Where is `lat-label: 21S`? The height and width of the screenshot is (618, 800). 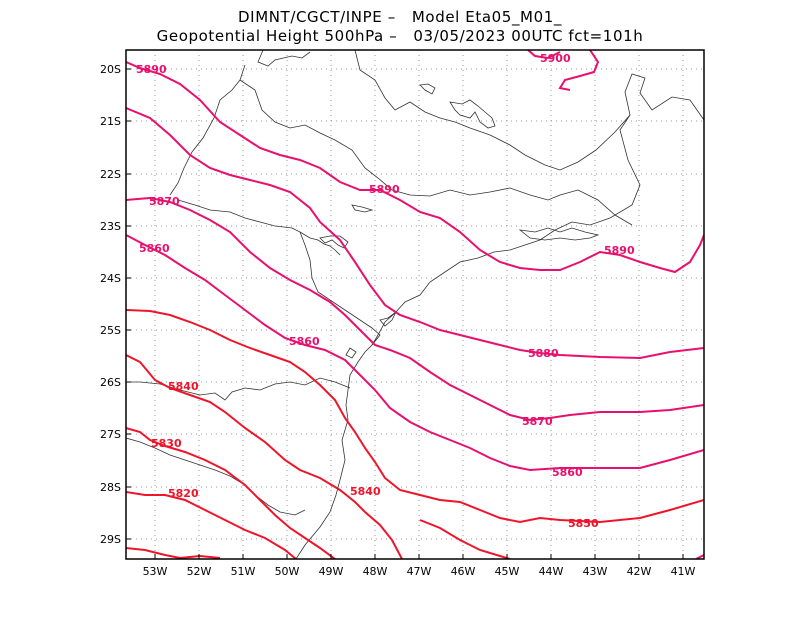 lat-label: 21S is located at coordinates (110, 121).